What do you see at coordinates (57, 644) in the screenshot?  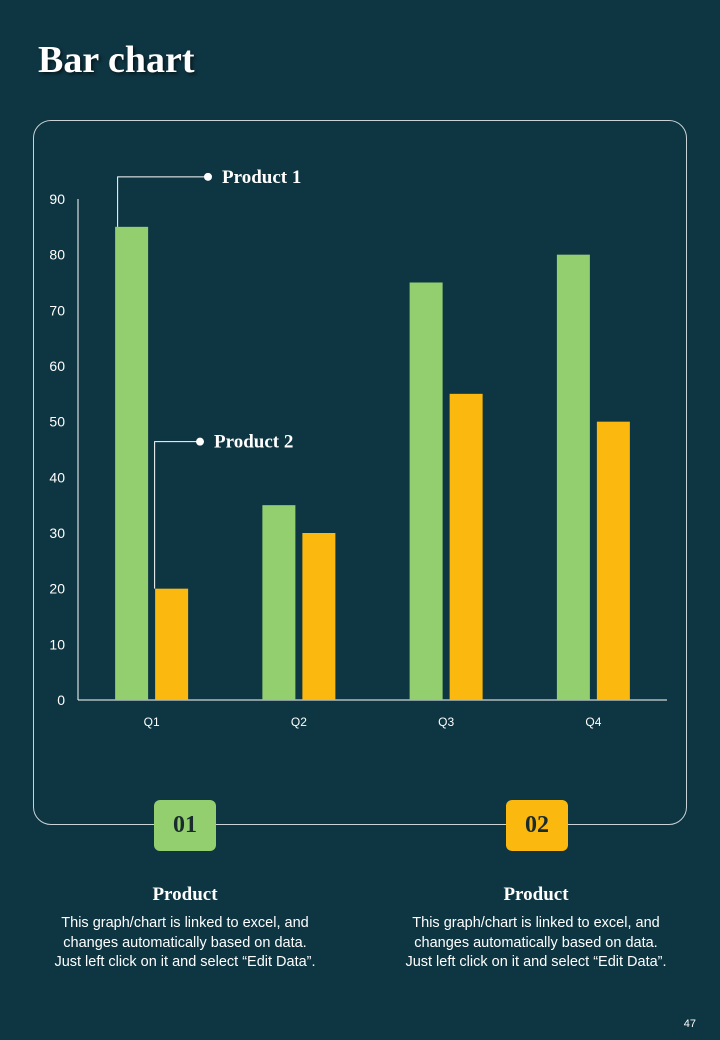 I see `y-tick-label: 10` at bounding box center [57, 644].